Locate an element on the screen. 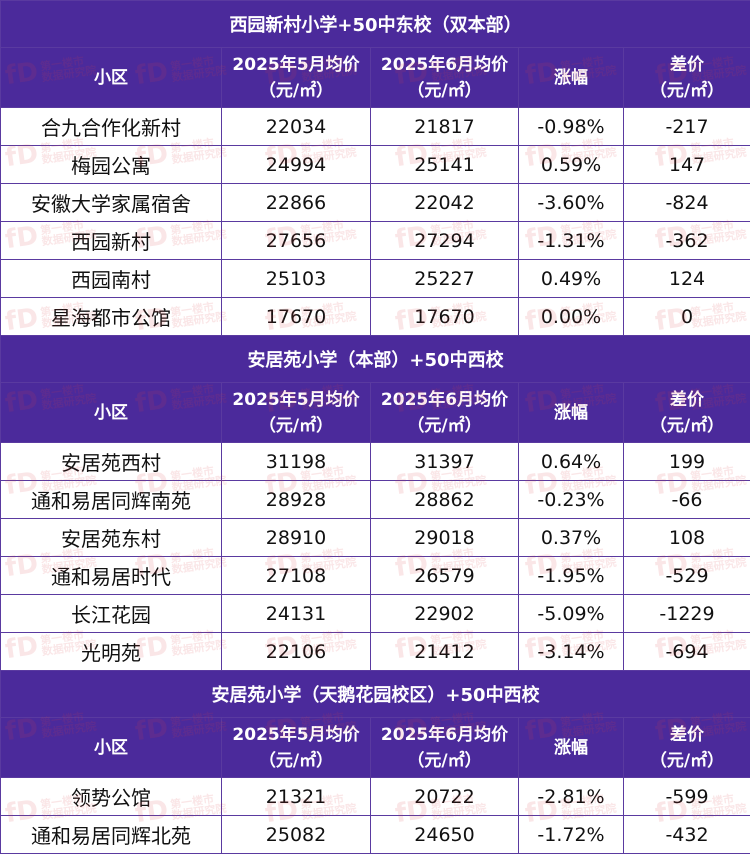 The height and width of the screenshot is (864, 750). price-change: -1.31% is located at coordinates (571, 240).